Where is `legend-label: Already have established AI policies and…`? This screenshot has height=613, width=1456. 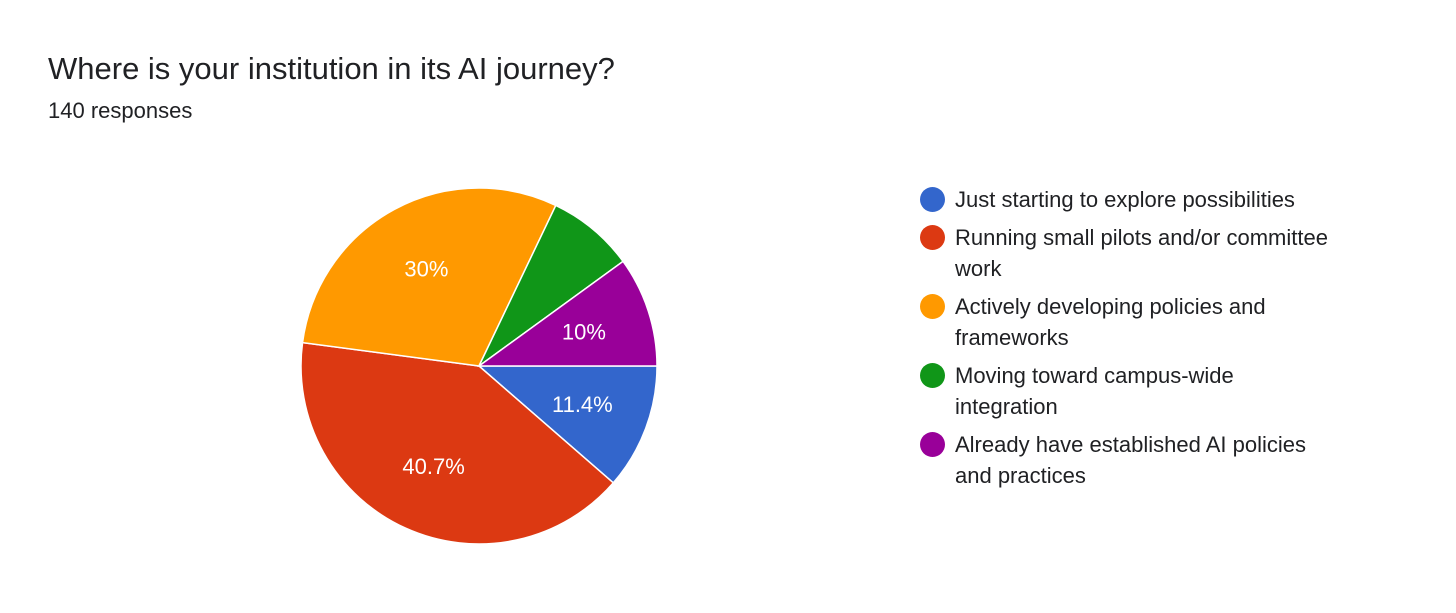
legend-label: Already have established AI policies and… is located at coordinates (1130, 460).